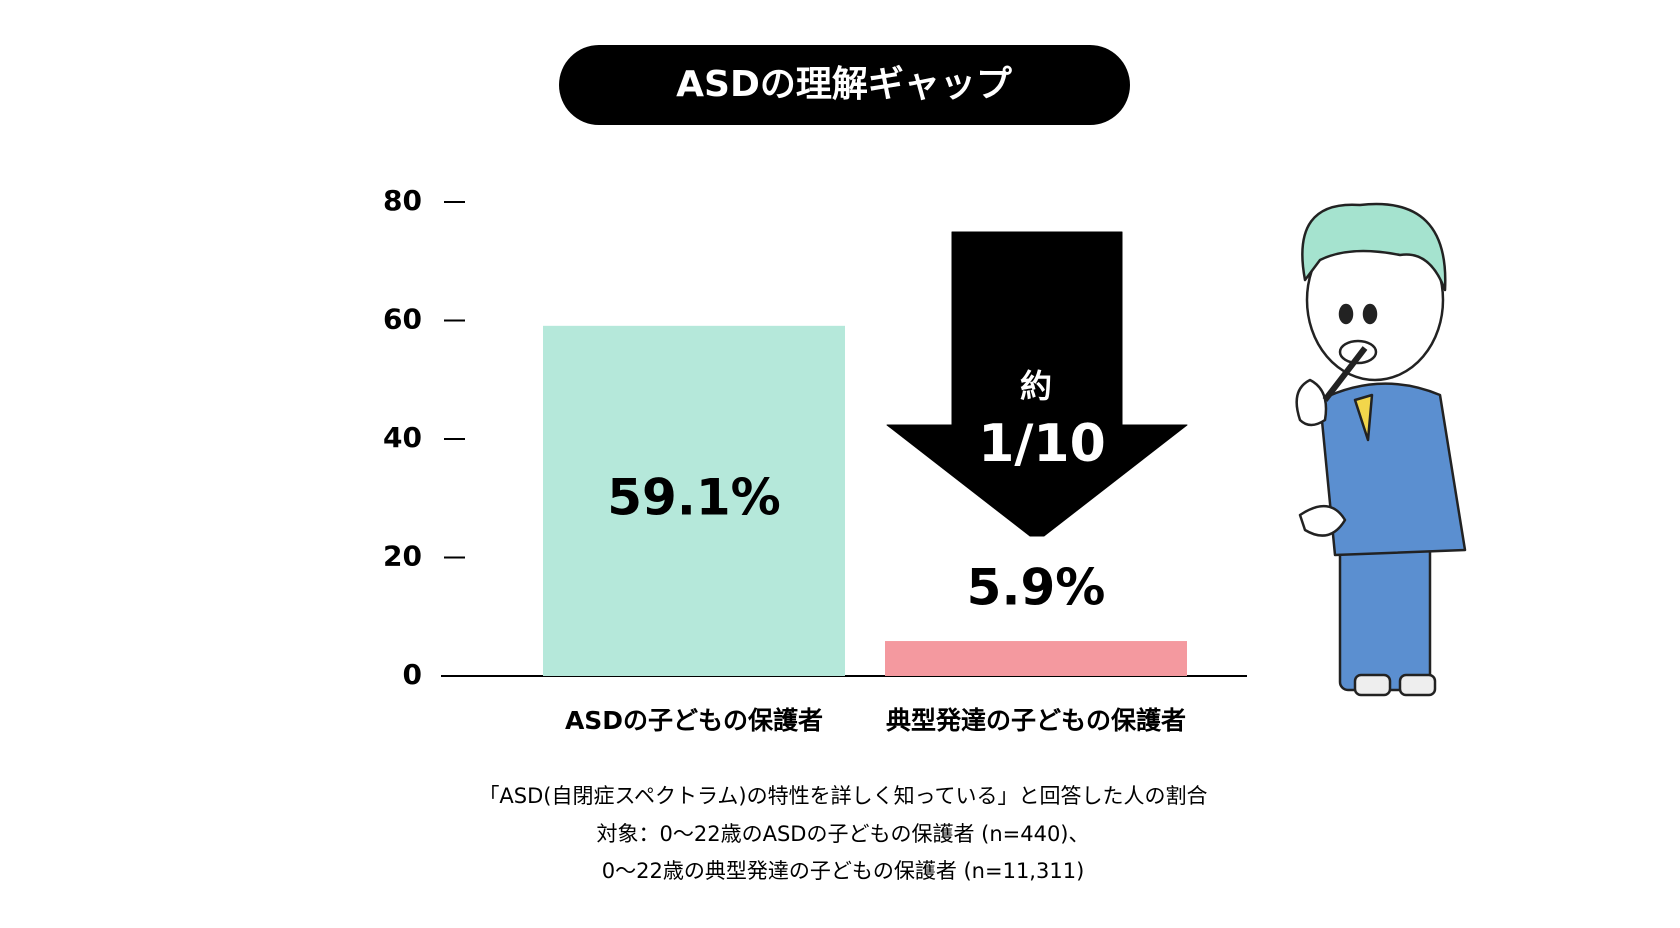 This screenshot has width=1680, height=928. I want to click on annotation: 約, so click(1036, 386).